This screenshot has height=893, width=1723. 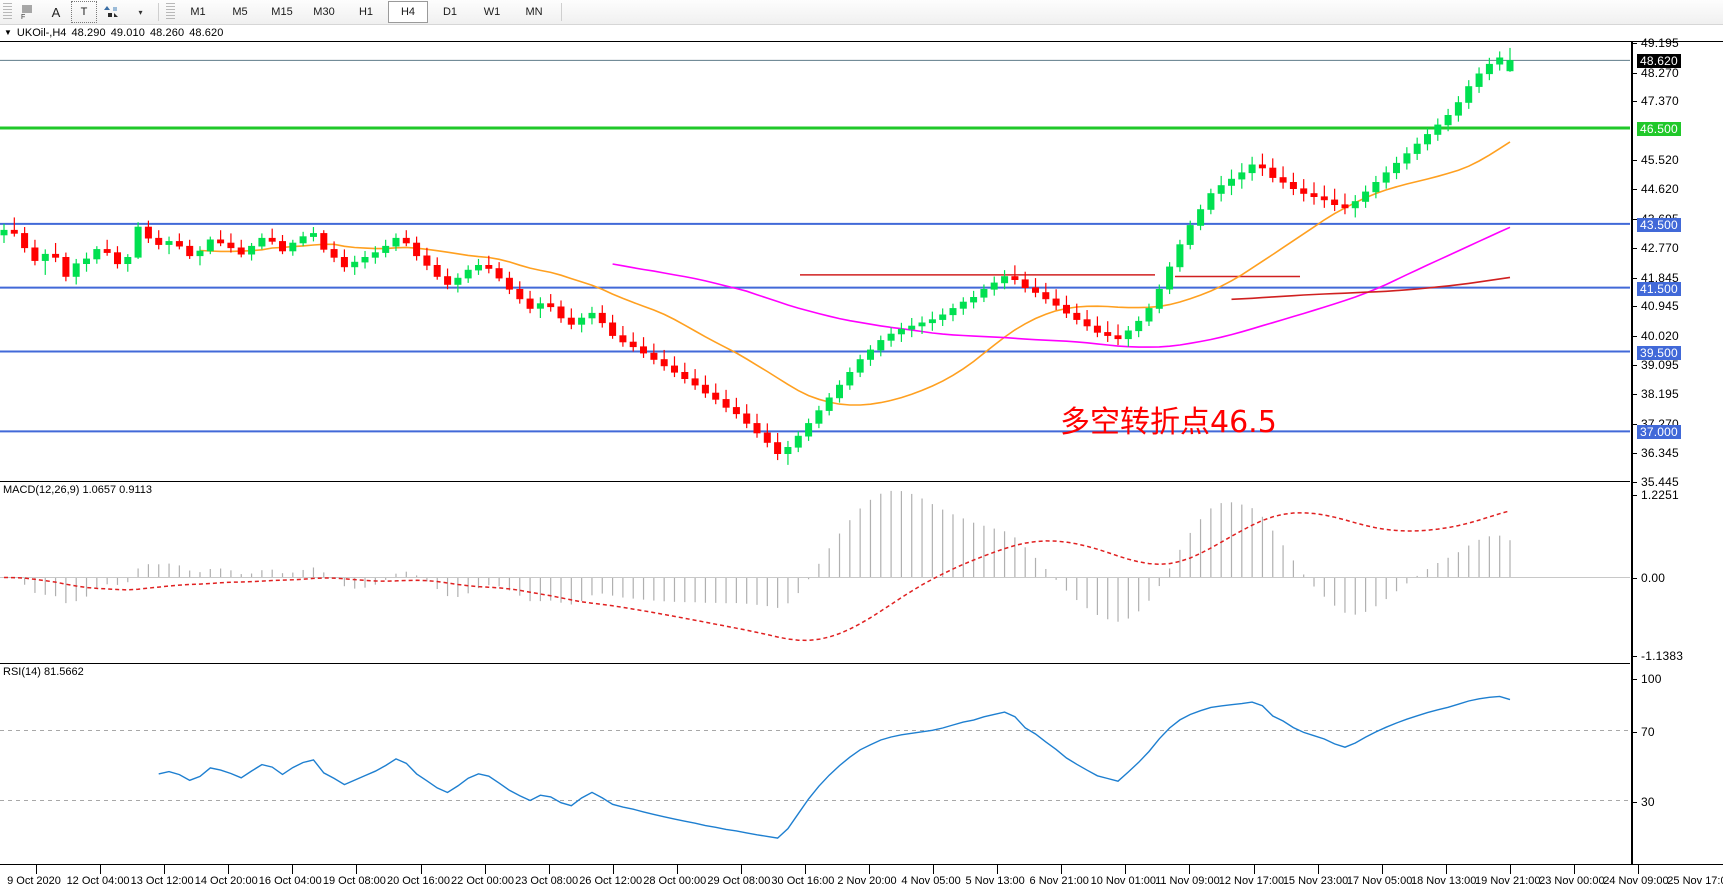 What do you see at coordinates (803, 881) in the screenshot?
I see `time-axis-label: 30 Oct 16:00` at bounding box center [803, 881].